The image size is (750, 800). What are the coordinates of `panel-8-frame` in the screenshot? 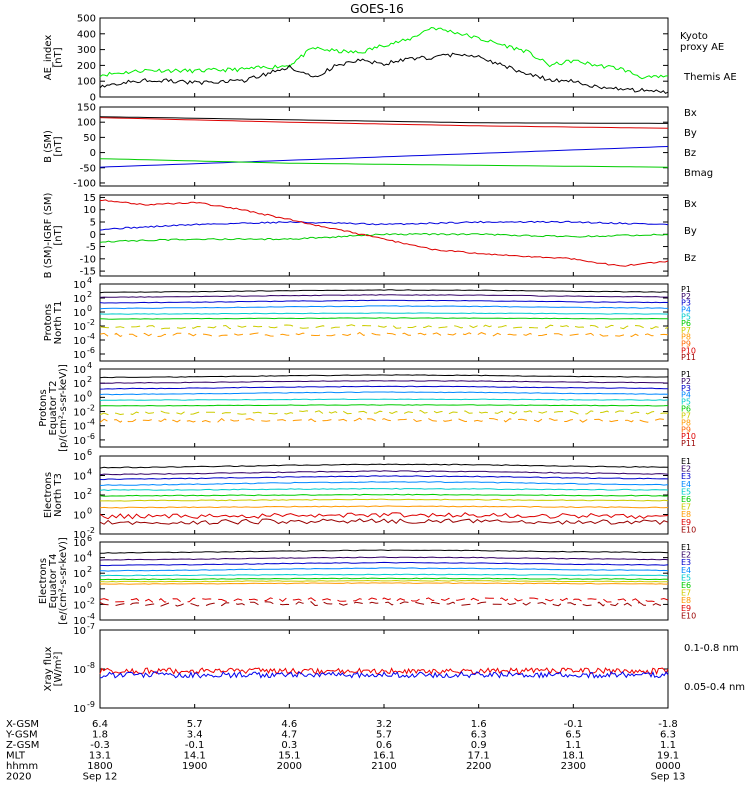 It's located at (384, 669).